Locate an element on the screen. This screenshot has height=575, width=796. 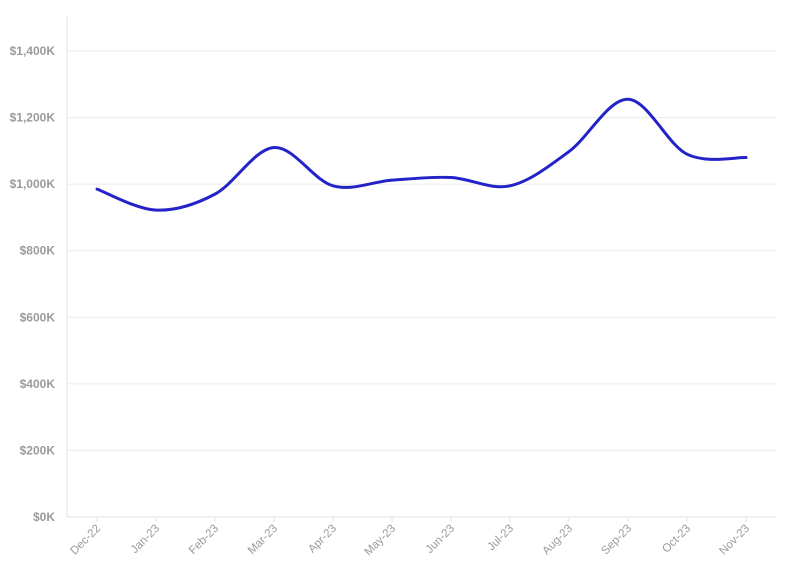
y-tick-label: $200K is located at coordinates (38, 450).